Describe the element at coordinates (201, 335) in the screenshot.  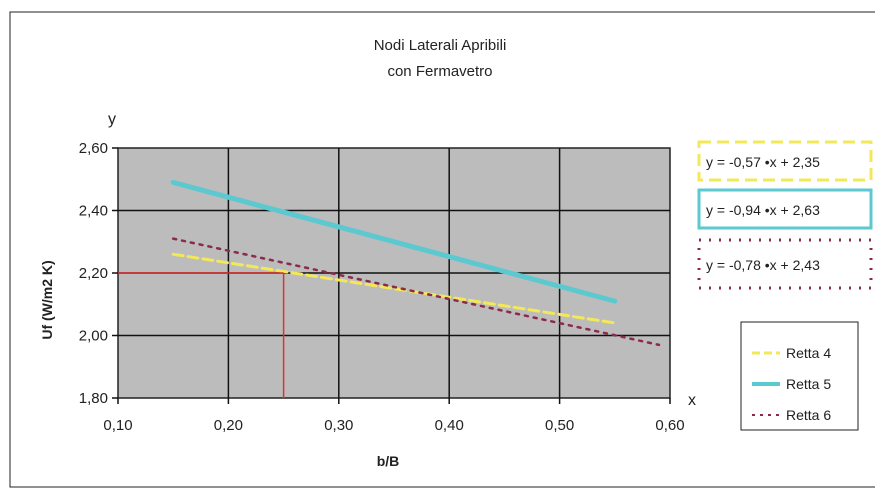
I see `annotation-layer` at that location.